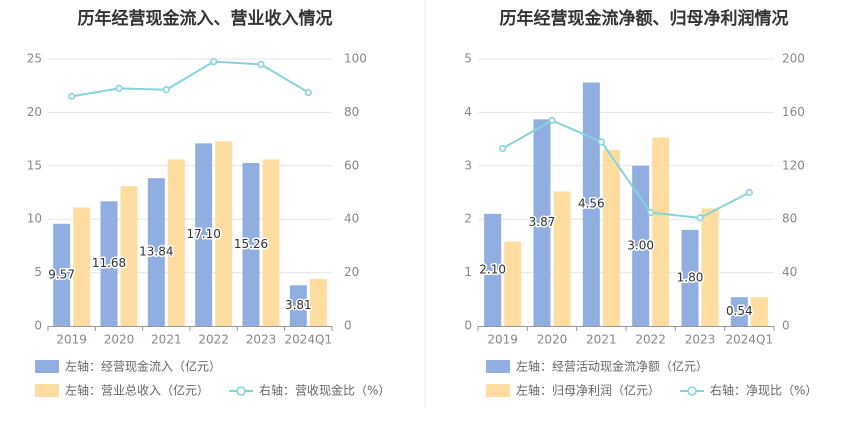 The height and width of the screenshot is (437, 850). What do you see at coordinates (468, 272) in the screenshot?
I see `y-left-tick-label: 1` at bounding box center [468, 272].